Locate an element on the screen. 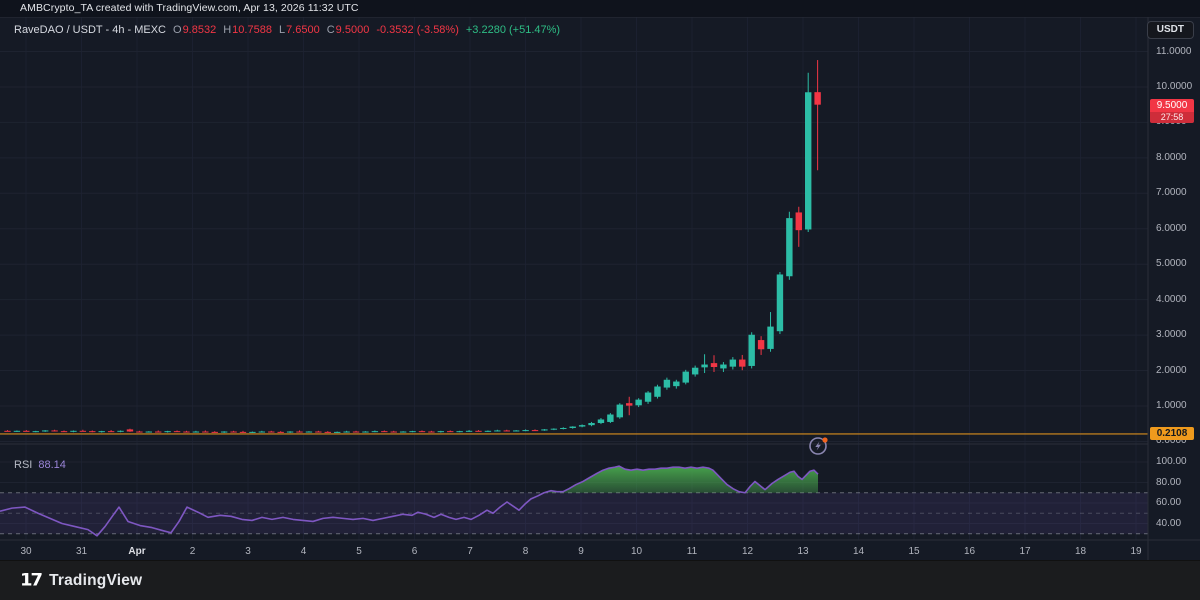  rsi-overbought-fill is located at coordinates (681, 479).